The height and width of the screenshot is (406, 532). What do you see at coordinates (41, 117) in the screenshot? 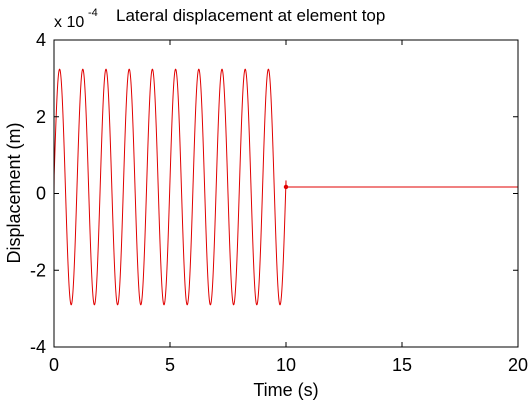
I see `y-tick-label: 2` at bounding box center [41, 117].